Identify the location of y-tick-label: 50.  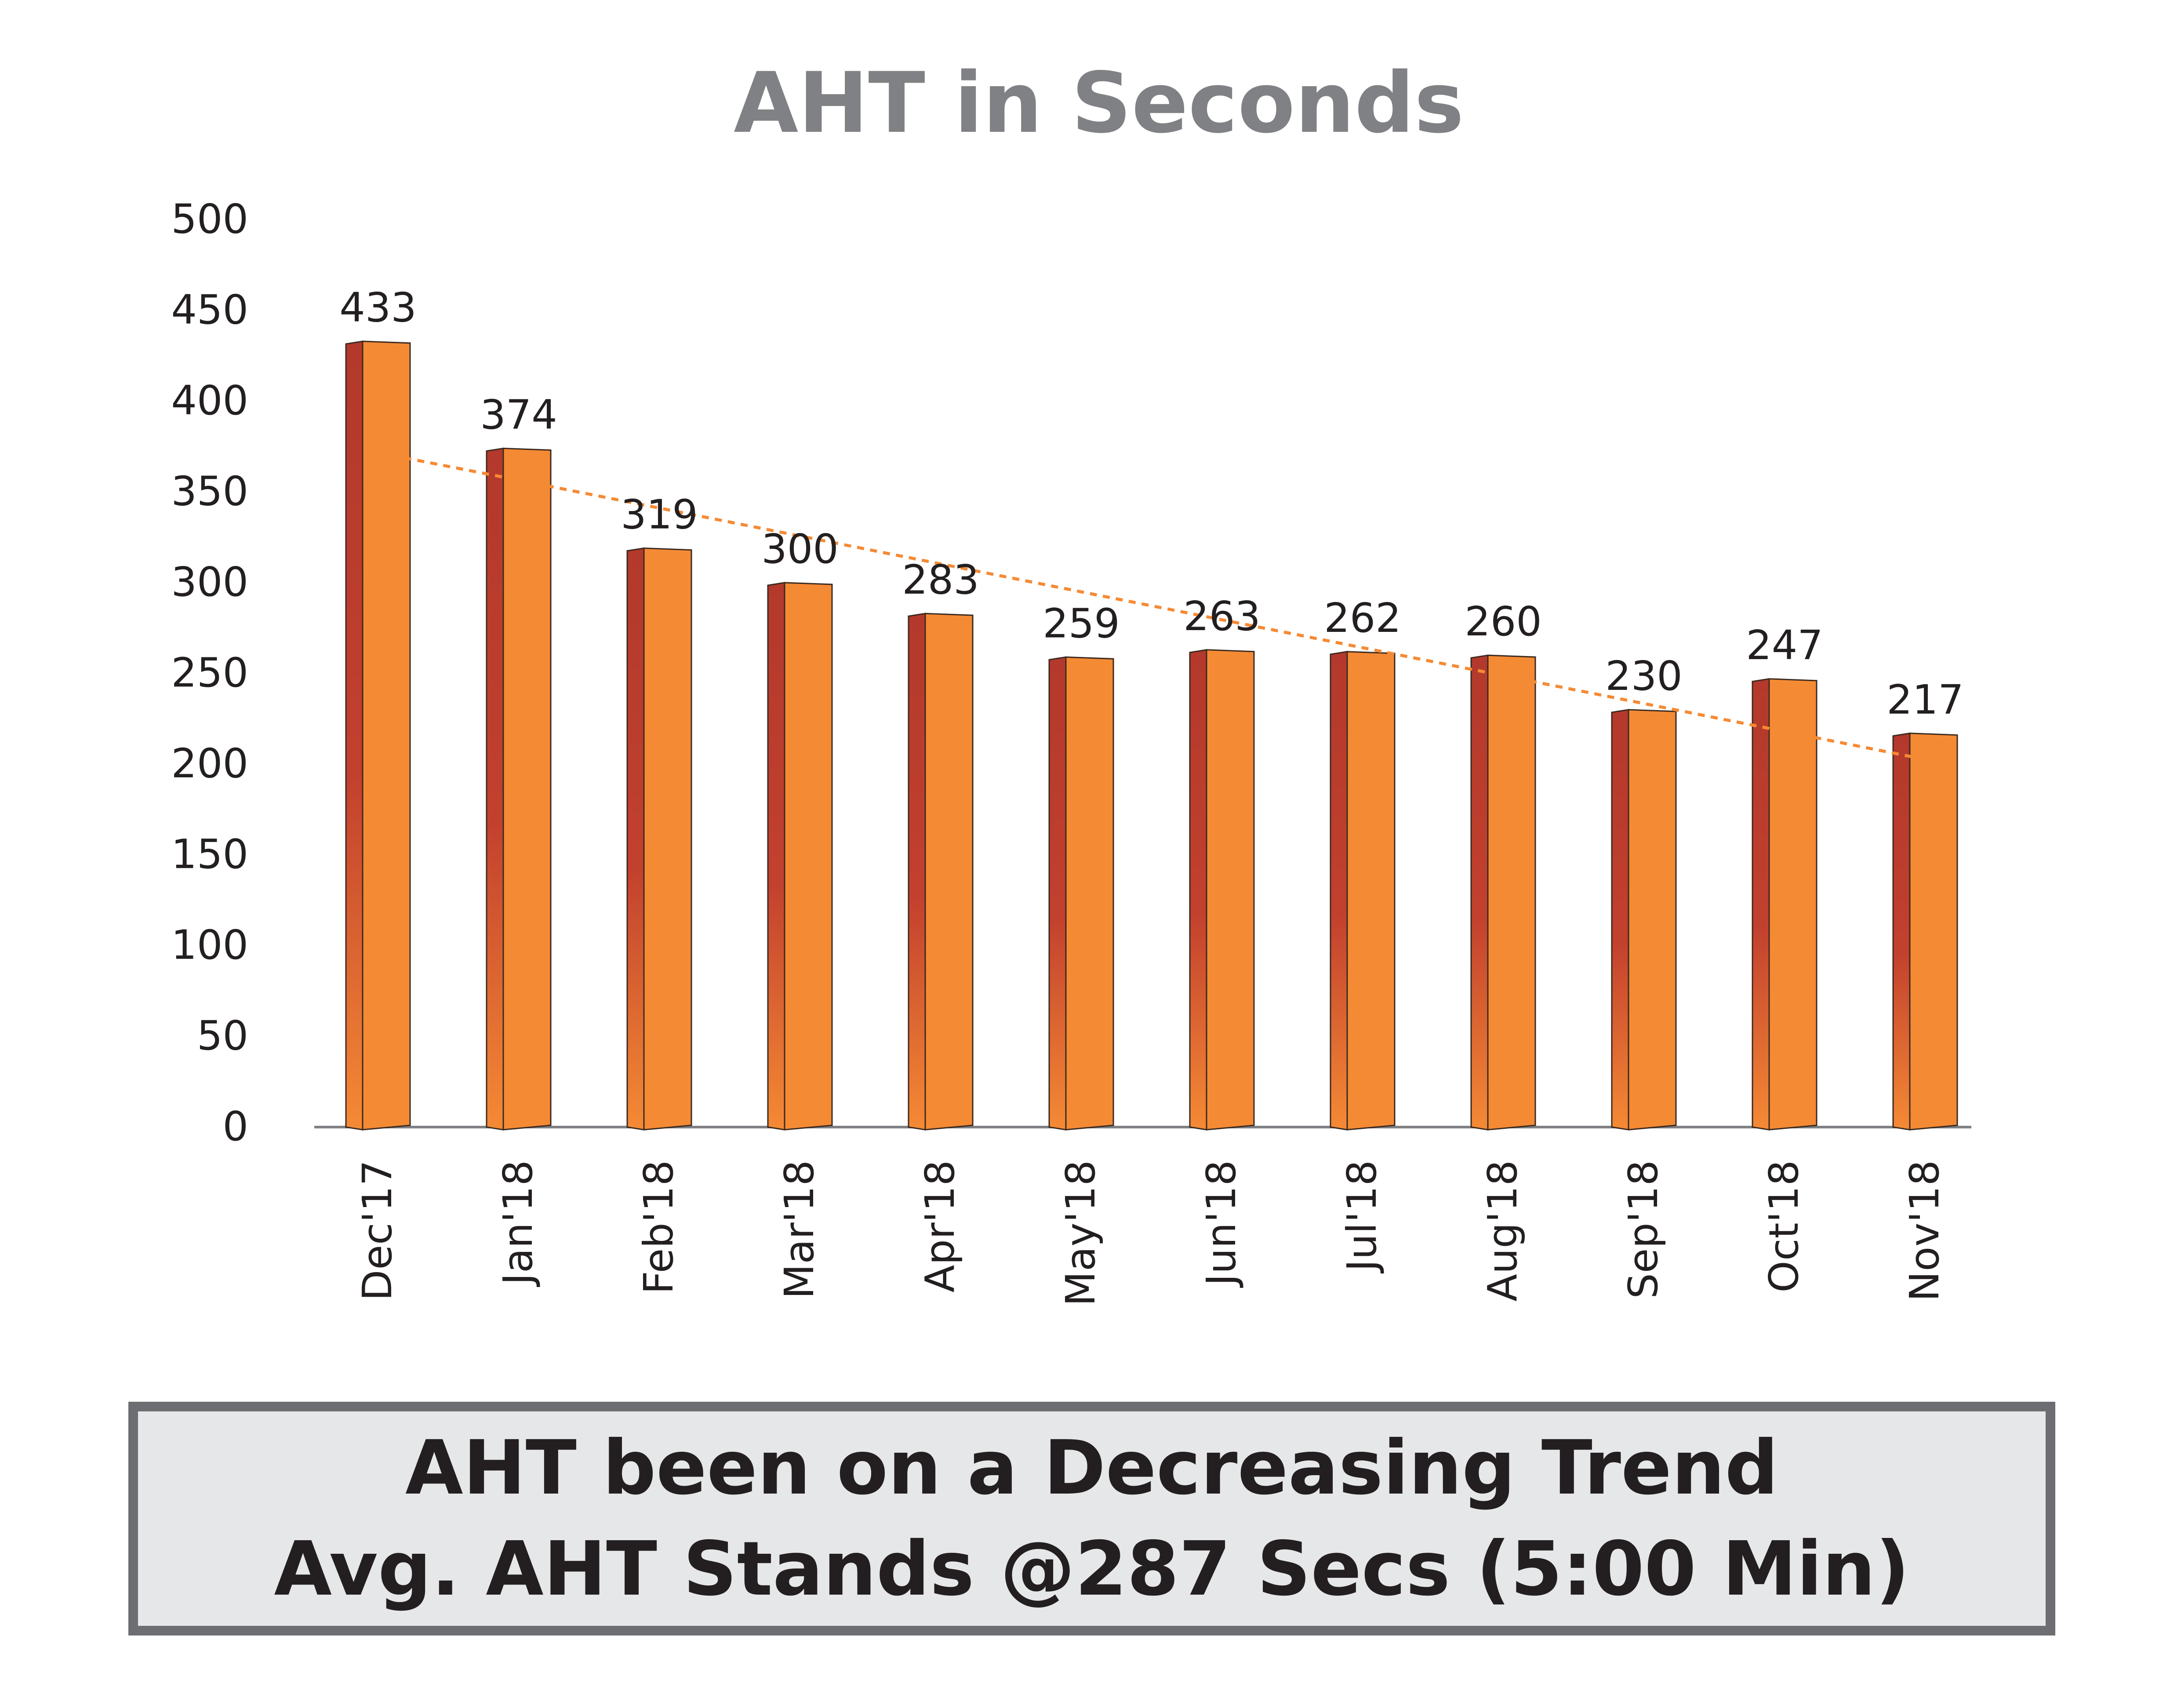
(222, 1035).